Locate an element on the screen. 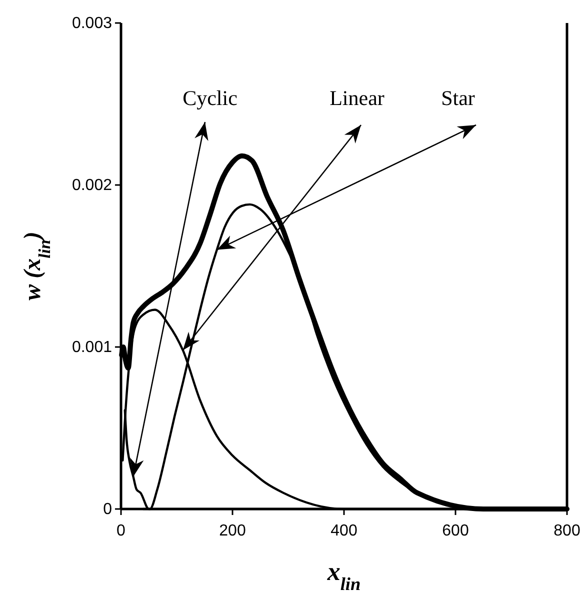  x-tick-label: 800 is located at coordinates (567, 531).